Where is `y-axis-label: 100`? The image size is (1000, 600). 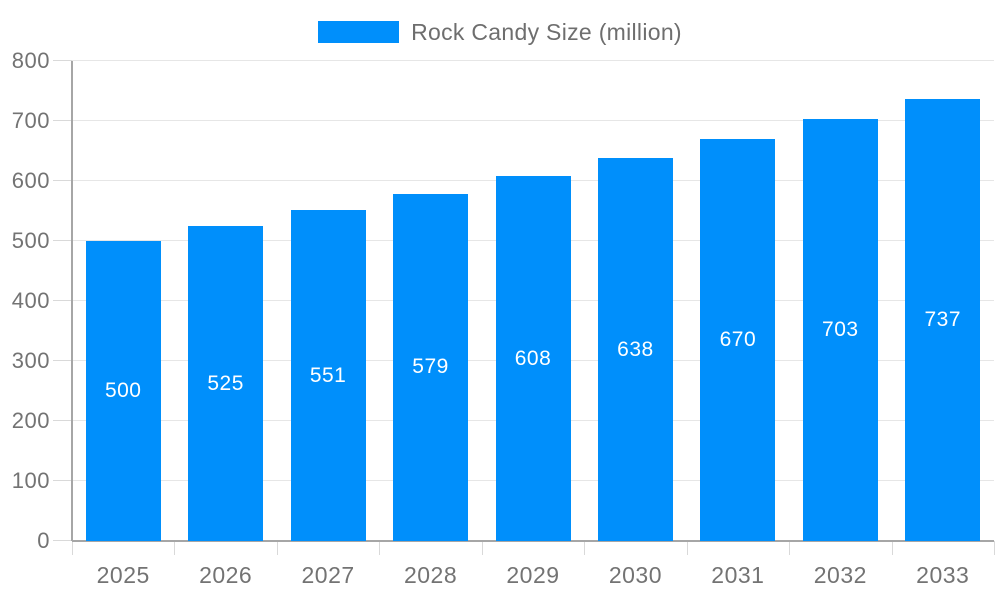 y-axis-label: 100 is located at coordinates (30, 480).